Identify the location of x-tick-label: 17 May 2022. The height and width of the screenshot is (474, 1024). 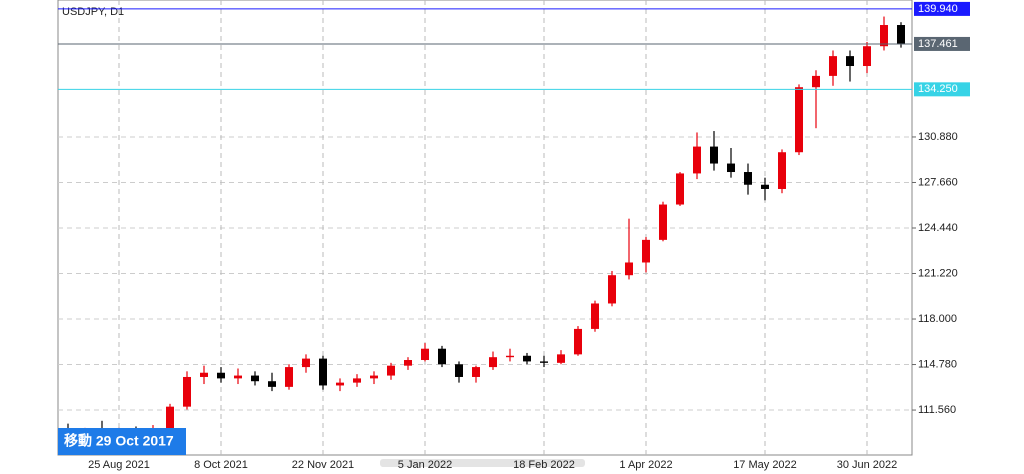
(765, 465).